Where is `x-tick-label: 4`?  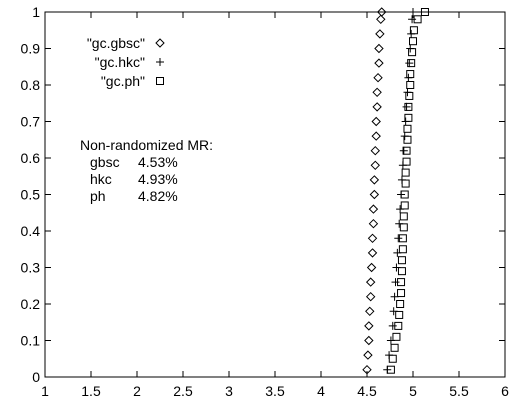 x-tick-label: 4 is located at coordinates (321, 391).